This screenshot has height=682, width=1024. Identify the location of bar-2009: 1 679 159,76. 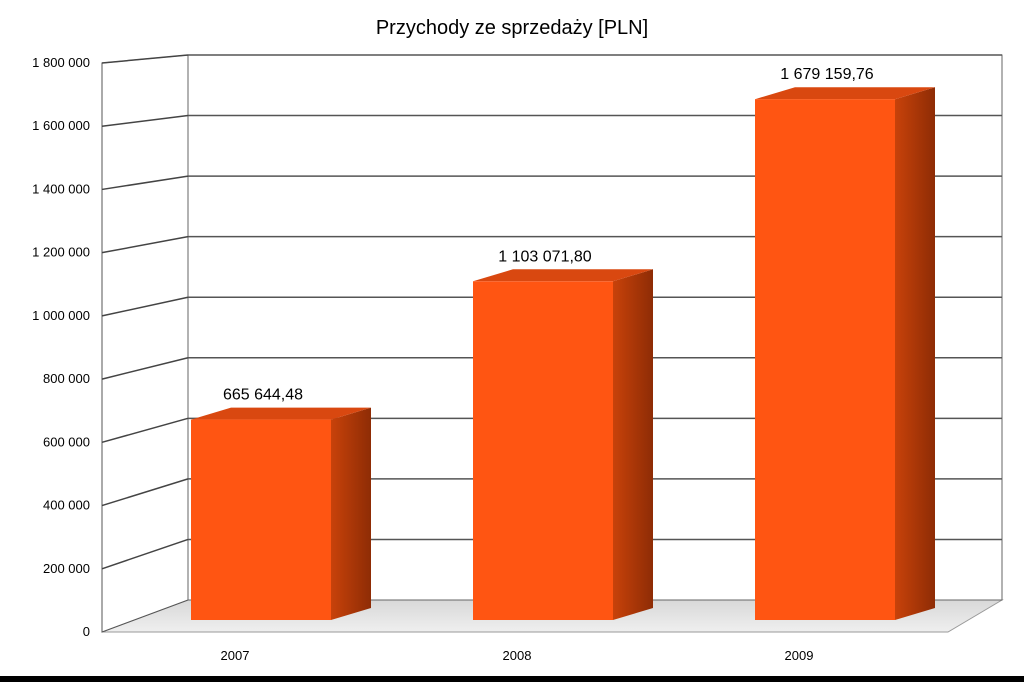
(845, 343).